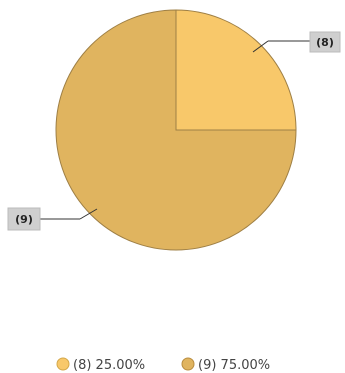 The image size is (345, 373). Describe the element at coordinates (109, 365) in the screenshot. I see `legend-label-slice-8: (8) 25.00%` at that location.